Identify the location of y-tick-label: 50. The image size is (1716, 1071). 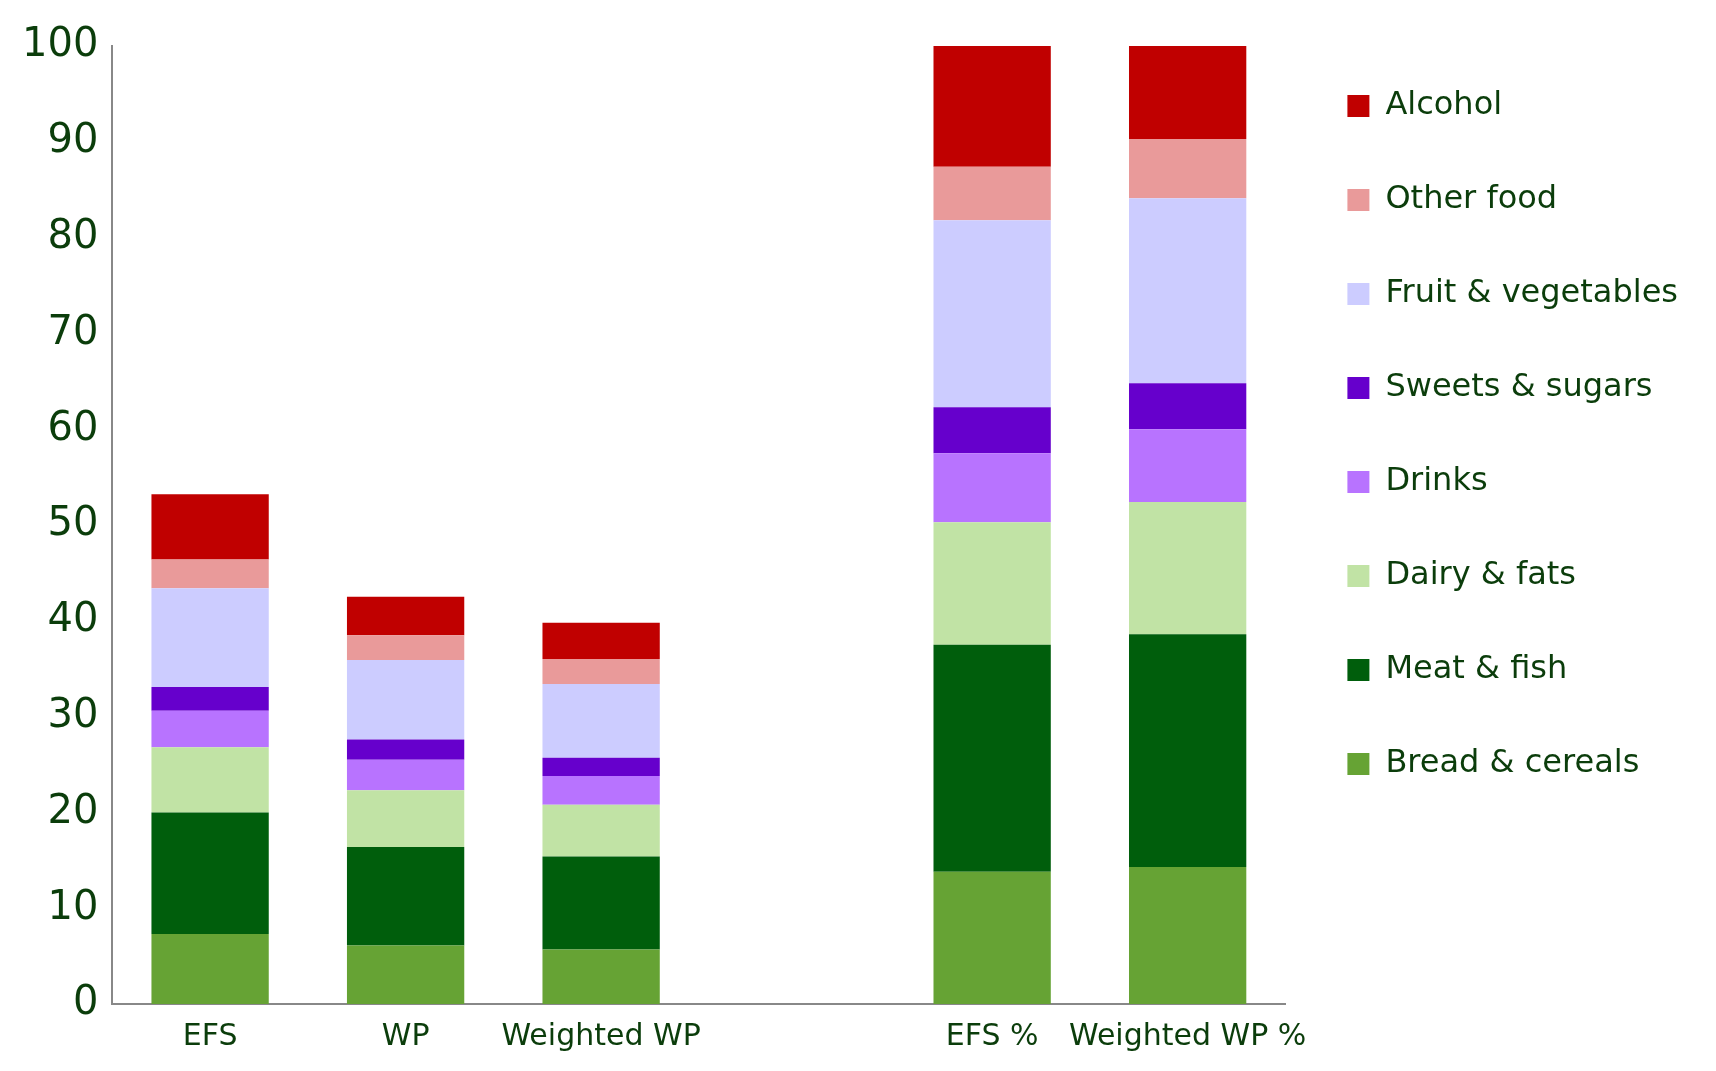
(73, 521).